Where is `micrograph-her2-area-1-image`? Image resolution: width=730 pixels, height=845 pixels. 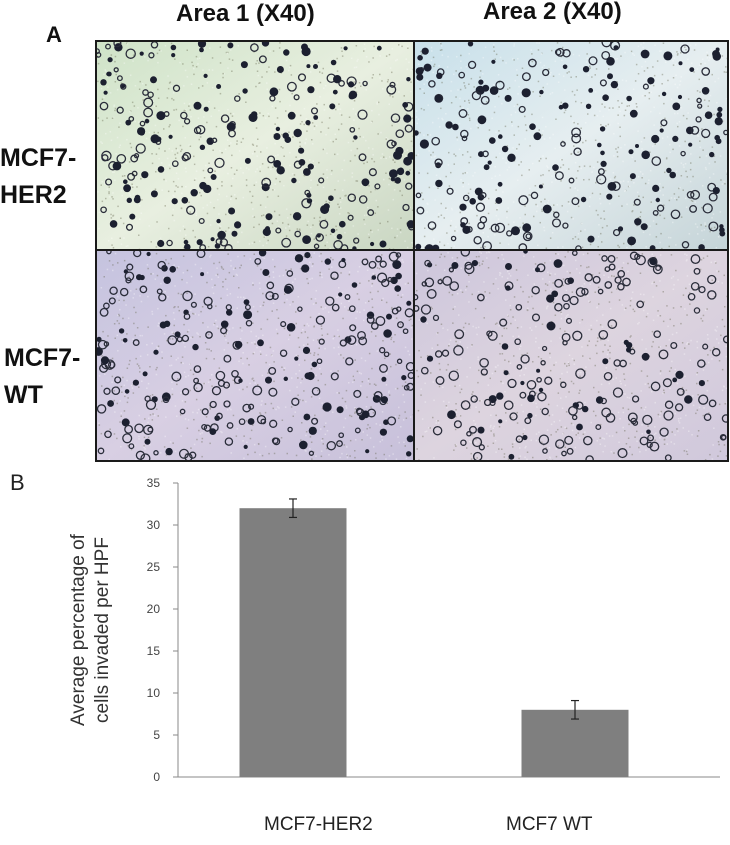
micrograph-her2-area-1-image is located at coordinates (255, 145).